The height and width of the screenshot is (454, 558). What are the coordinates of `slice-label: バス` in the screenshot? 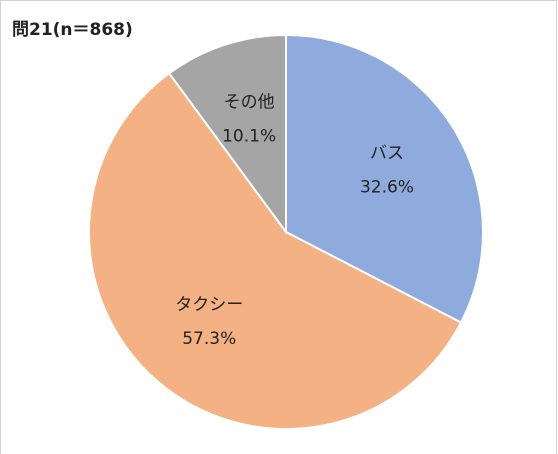 It's located at (387, 154).